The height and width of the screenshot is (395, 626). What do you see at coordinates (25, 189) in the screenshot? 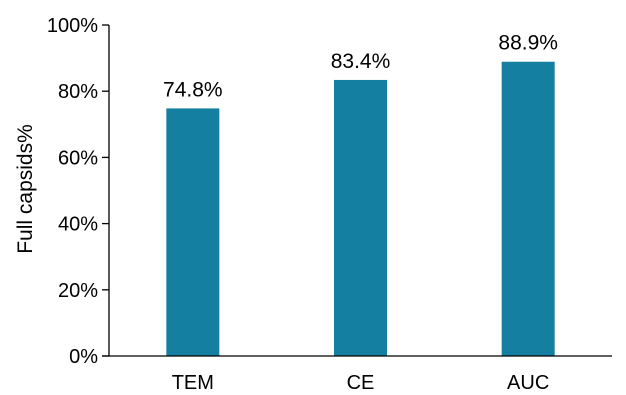
I see `y-axis-title: Full capsids%` at bounding box center [25, 189].